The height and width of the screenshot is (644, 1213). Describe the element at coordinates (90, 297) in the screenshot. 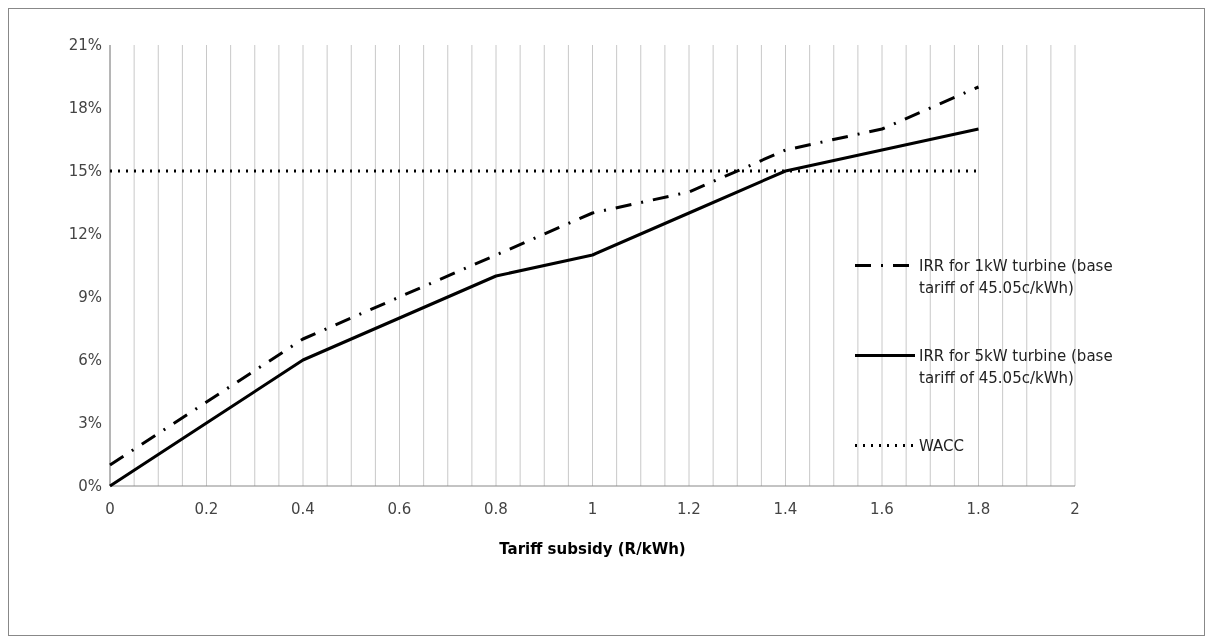

I see `y-tick-label: 9%` at that location.